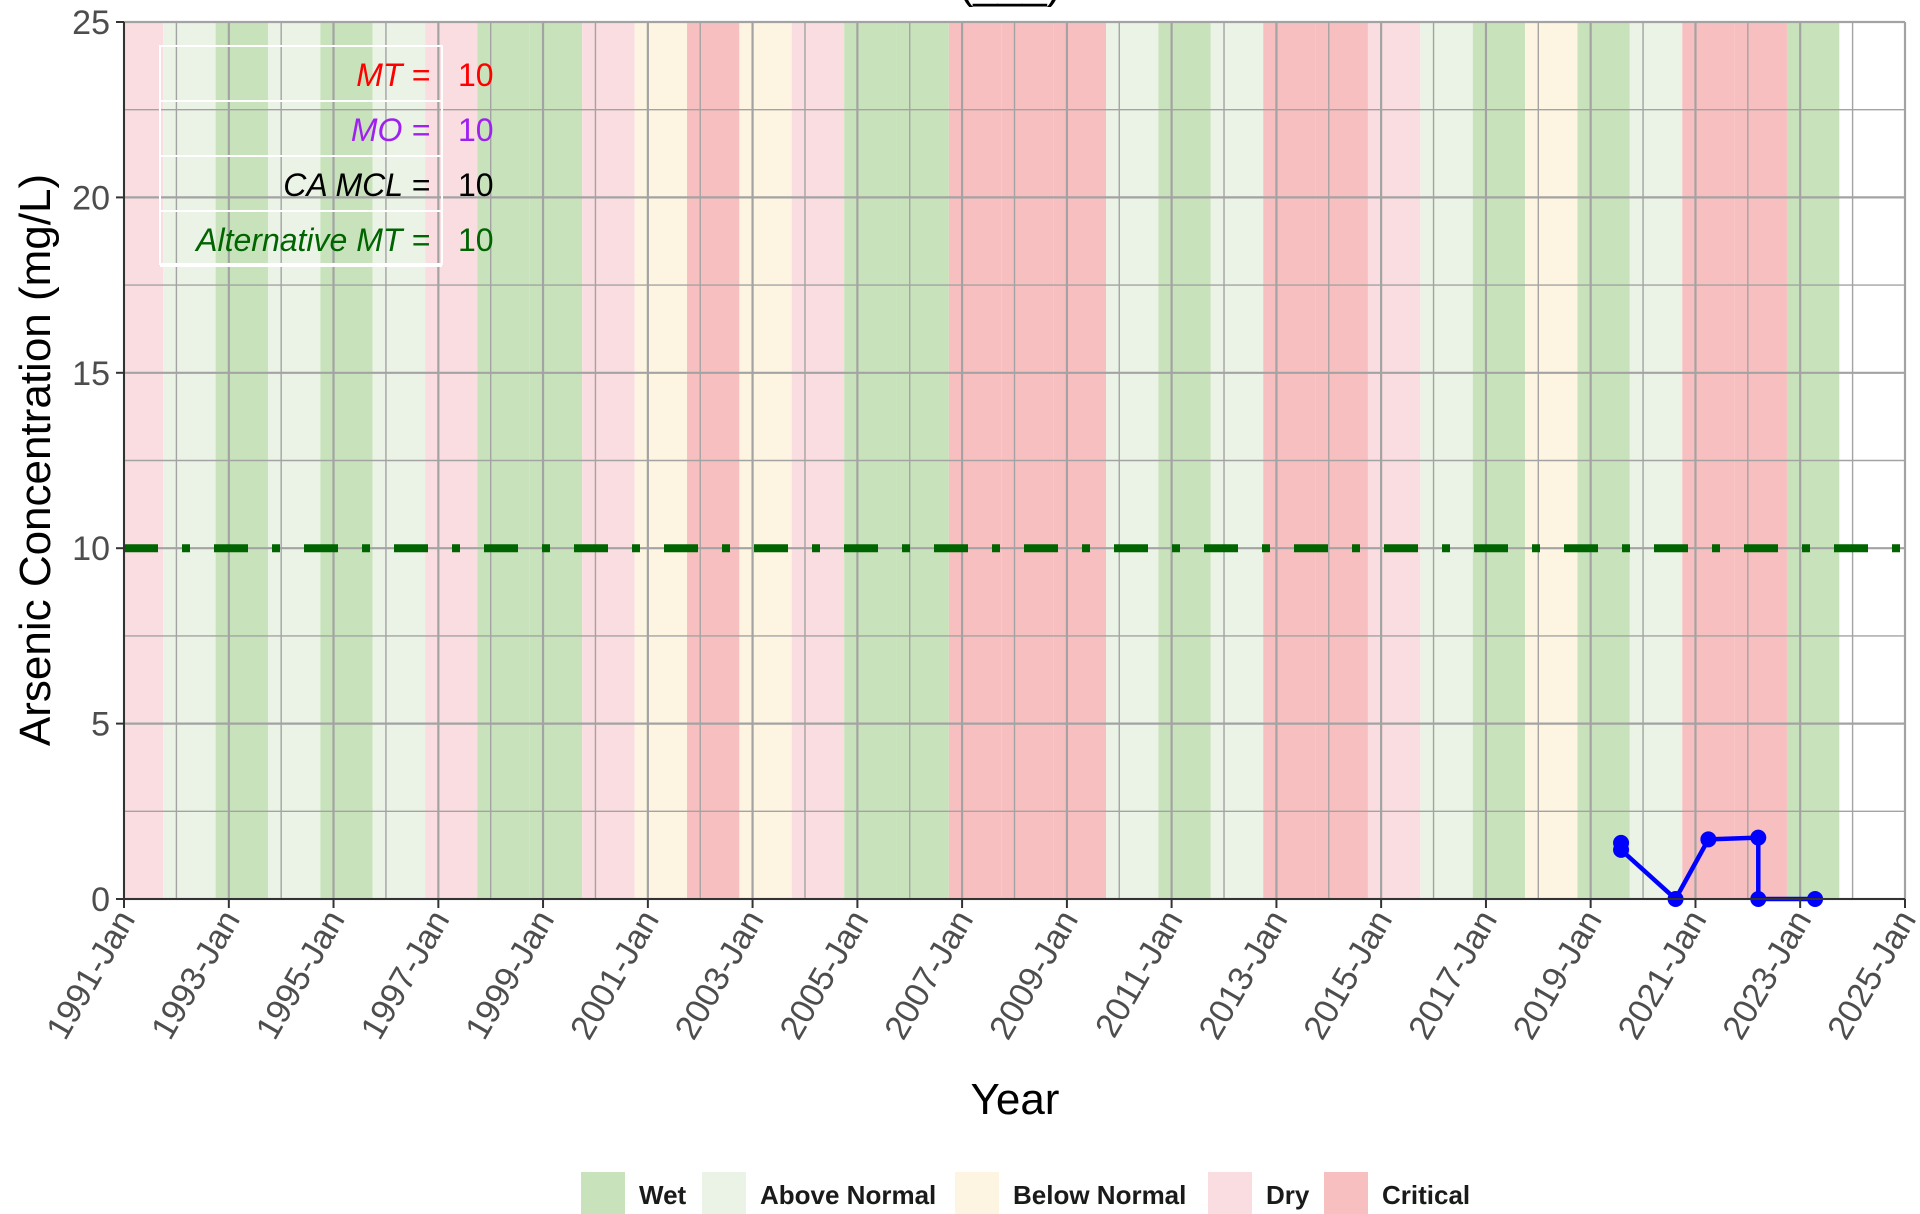 The width and height of the screenshot is (1920, 1214). I want to click on x-tick-label: 2001-Jan, so click(615, 975).